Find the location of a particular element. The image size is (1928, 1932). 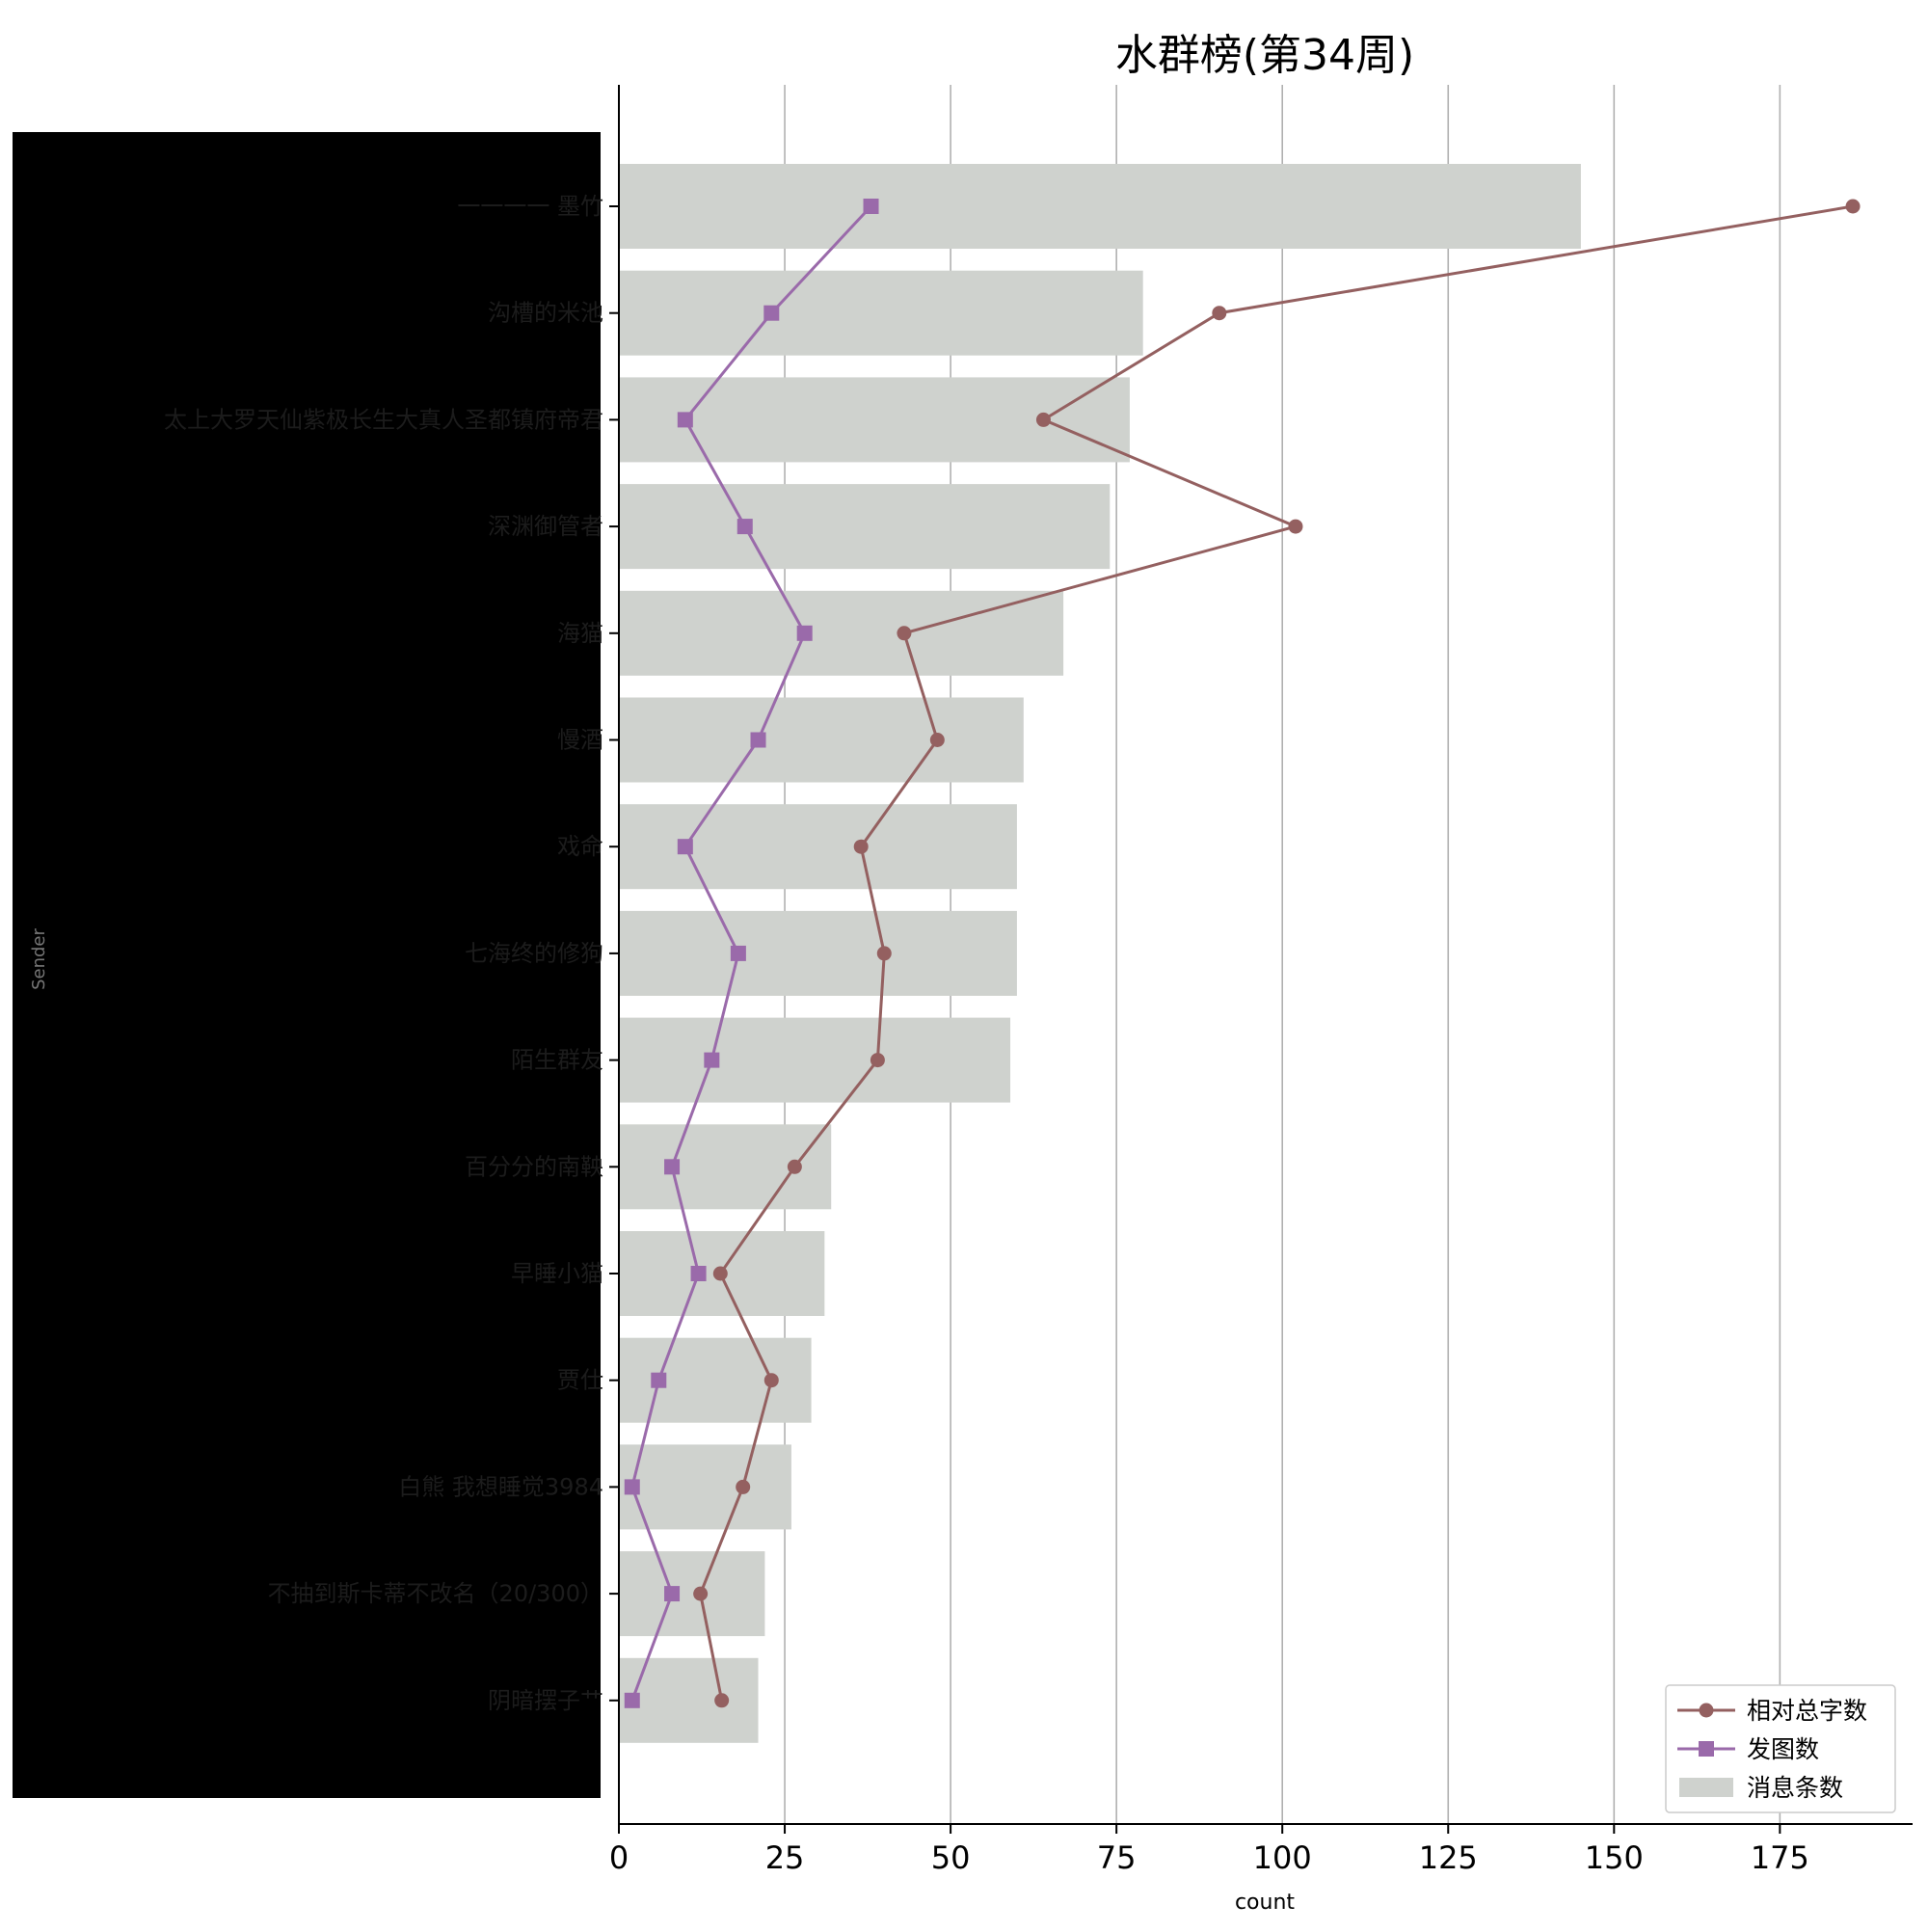

category-label-2: 太上大罗天仙紫极长生大真人圣都镇府帝君 is located at coordinates (383, 420).